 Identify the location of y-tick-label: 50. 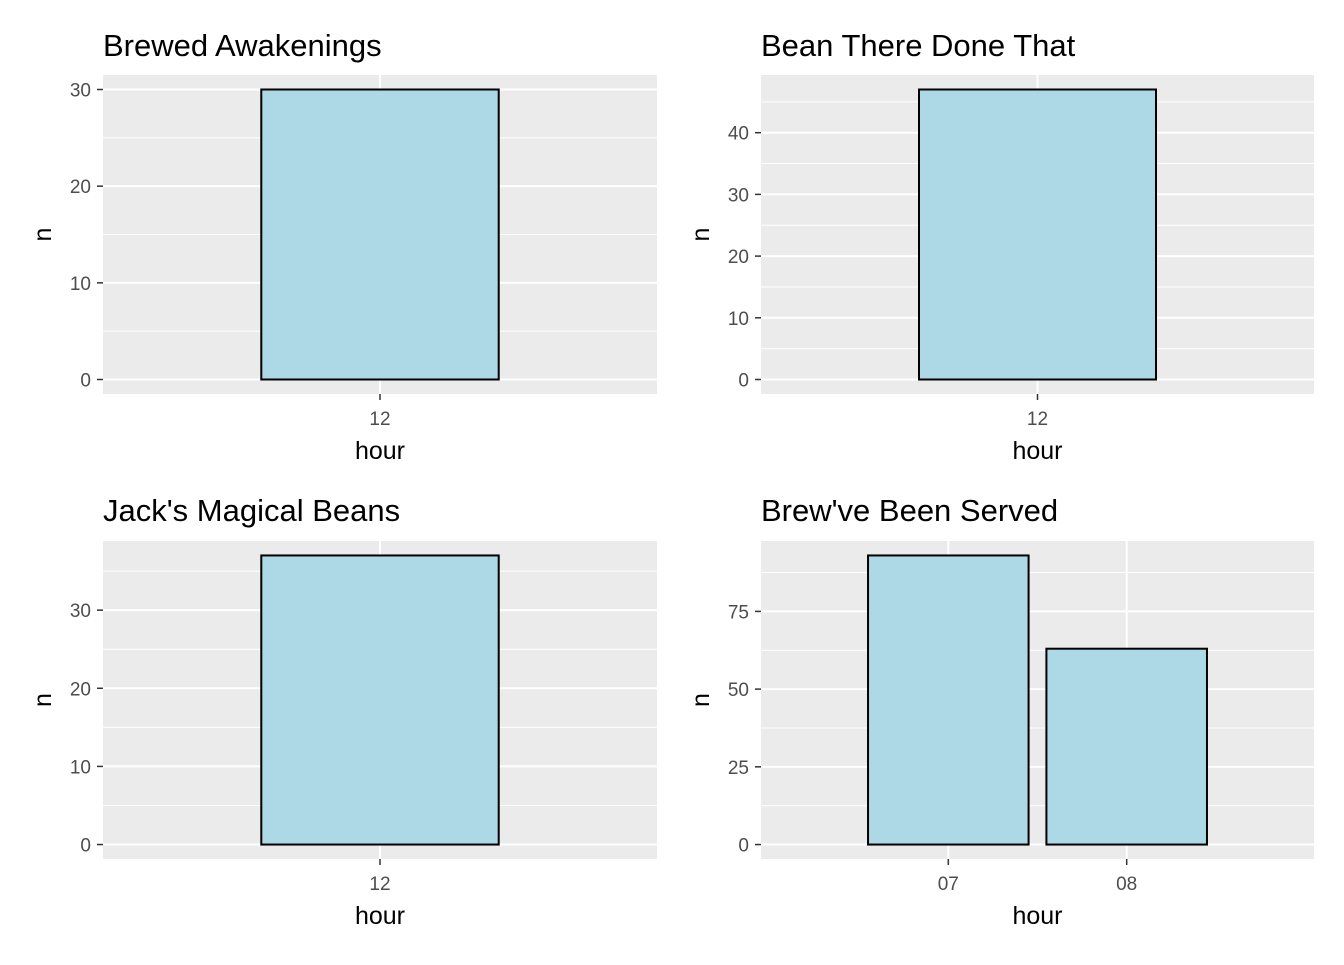
(738, 690).